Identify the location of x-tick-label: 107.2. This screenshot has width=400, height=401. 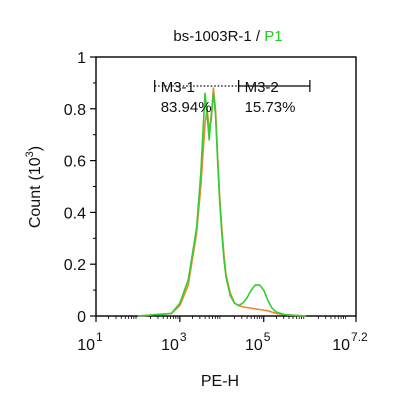
(350, 342).